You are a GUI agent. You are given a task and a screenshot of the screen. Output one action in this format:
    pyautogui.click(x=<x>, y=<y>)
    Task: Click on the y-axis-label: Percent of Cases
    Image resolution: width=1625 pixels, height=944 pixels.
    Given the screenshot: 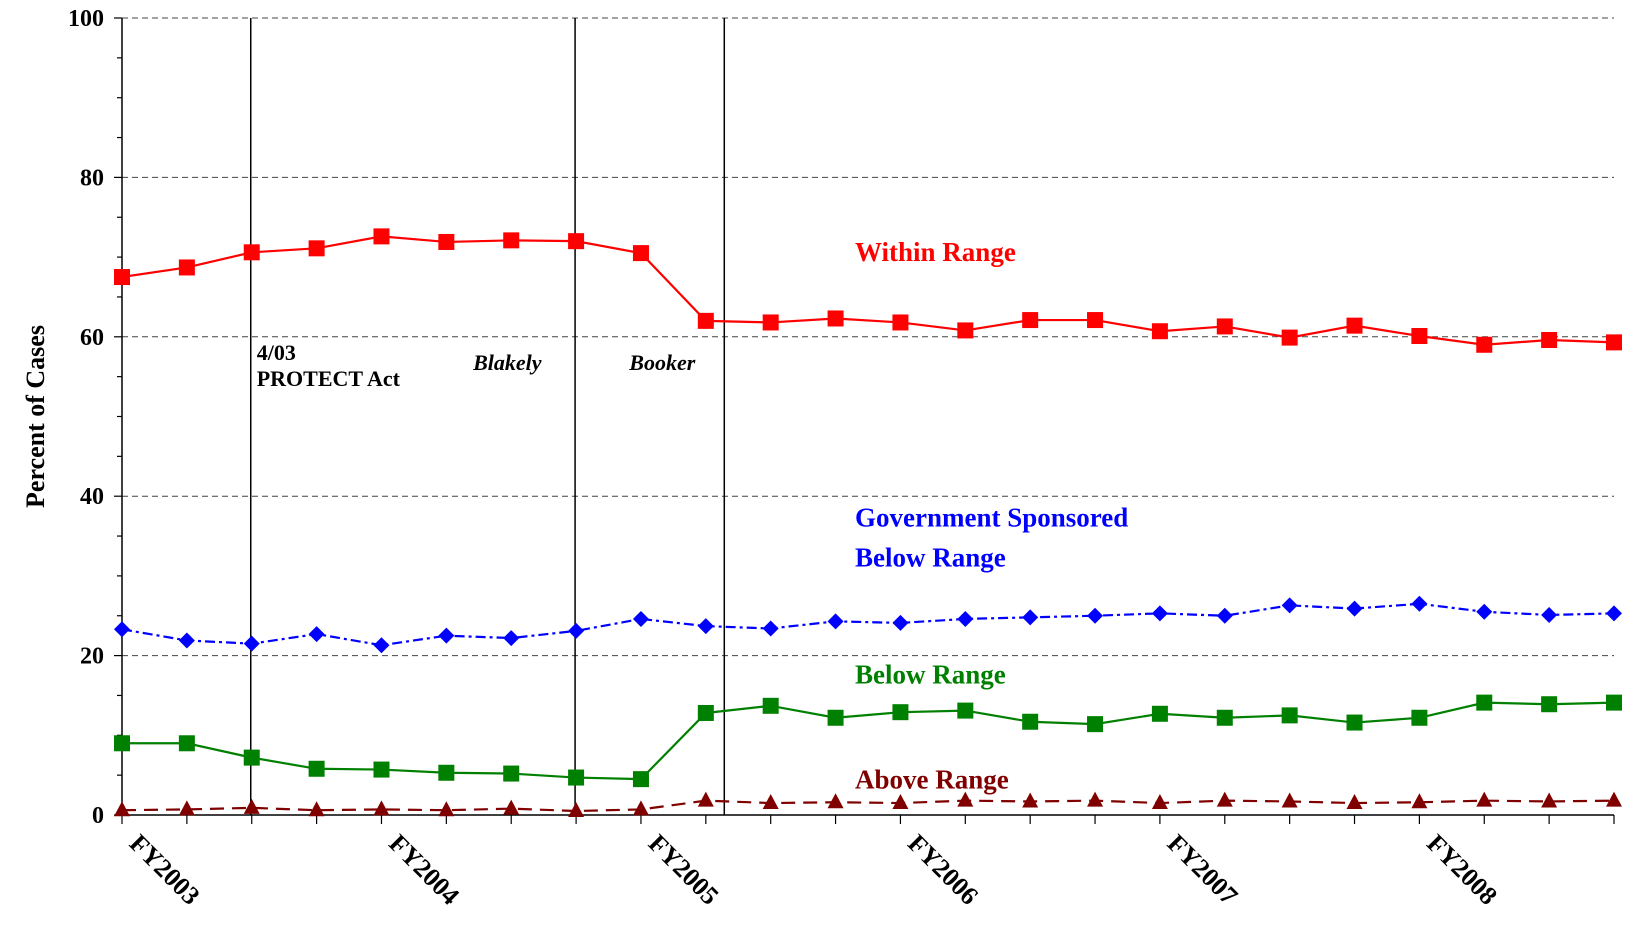 What is the action you would take?
    pyautogui.click(x=35, y=416)
    